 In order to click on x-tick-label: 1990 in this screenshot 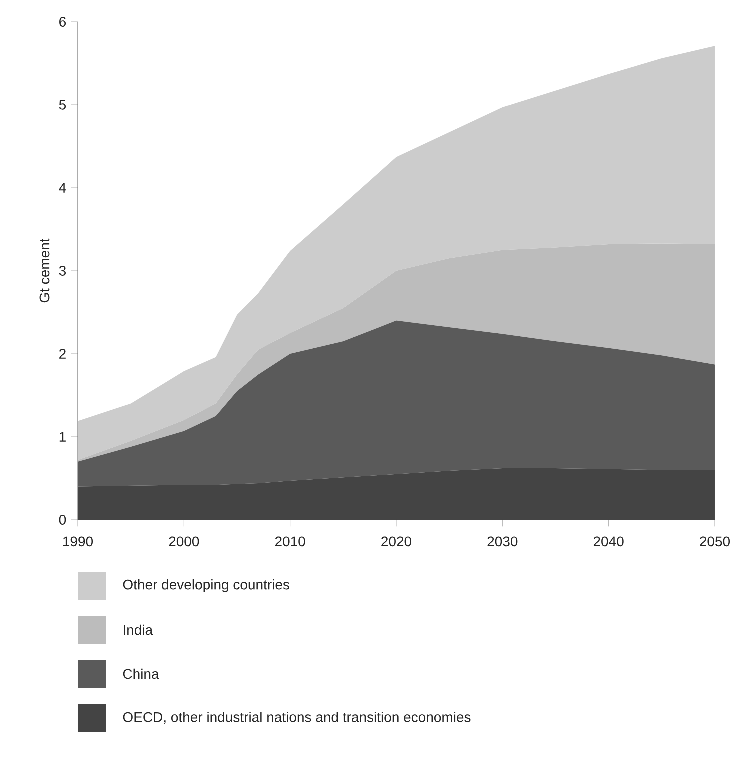, I will do `click(78, 541)`.